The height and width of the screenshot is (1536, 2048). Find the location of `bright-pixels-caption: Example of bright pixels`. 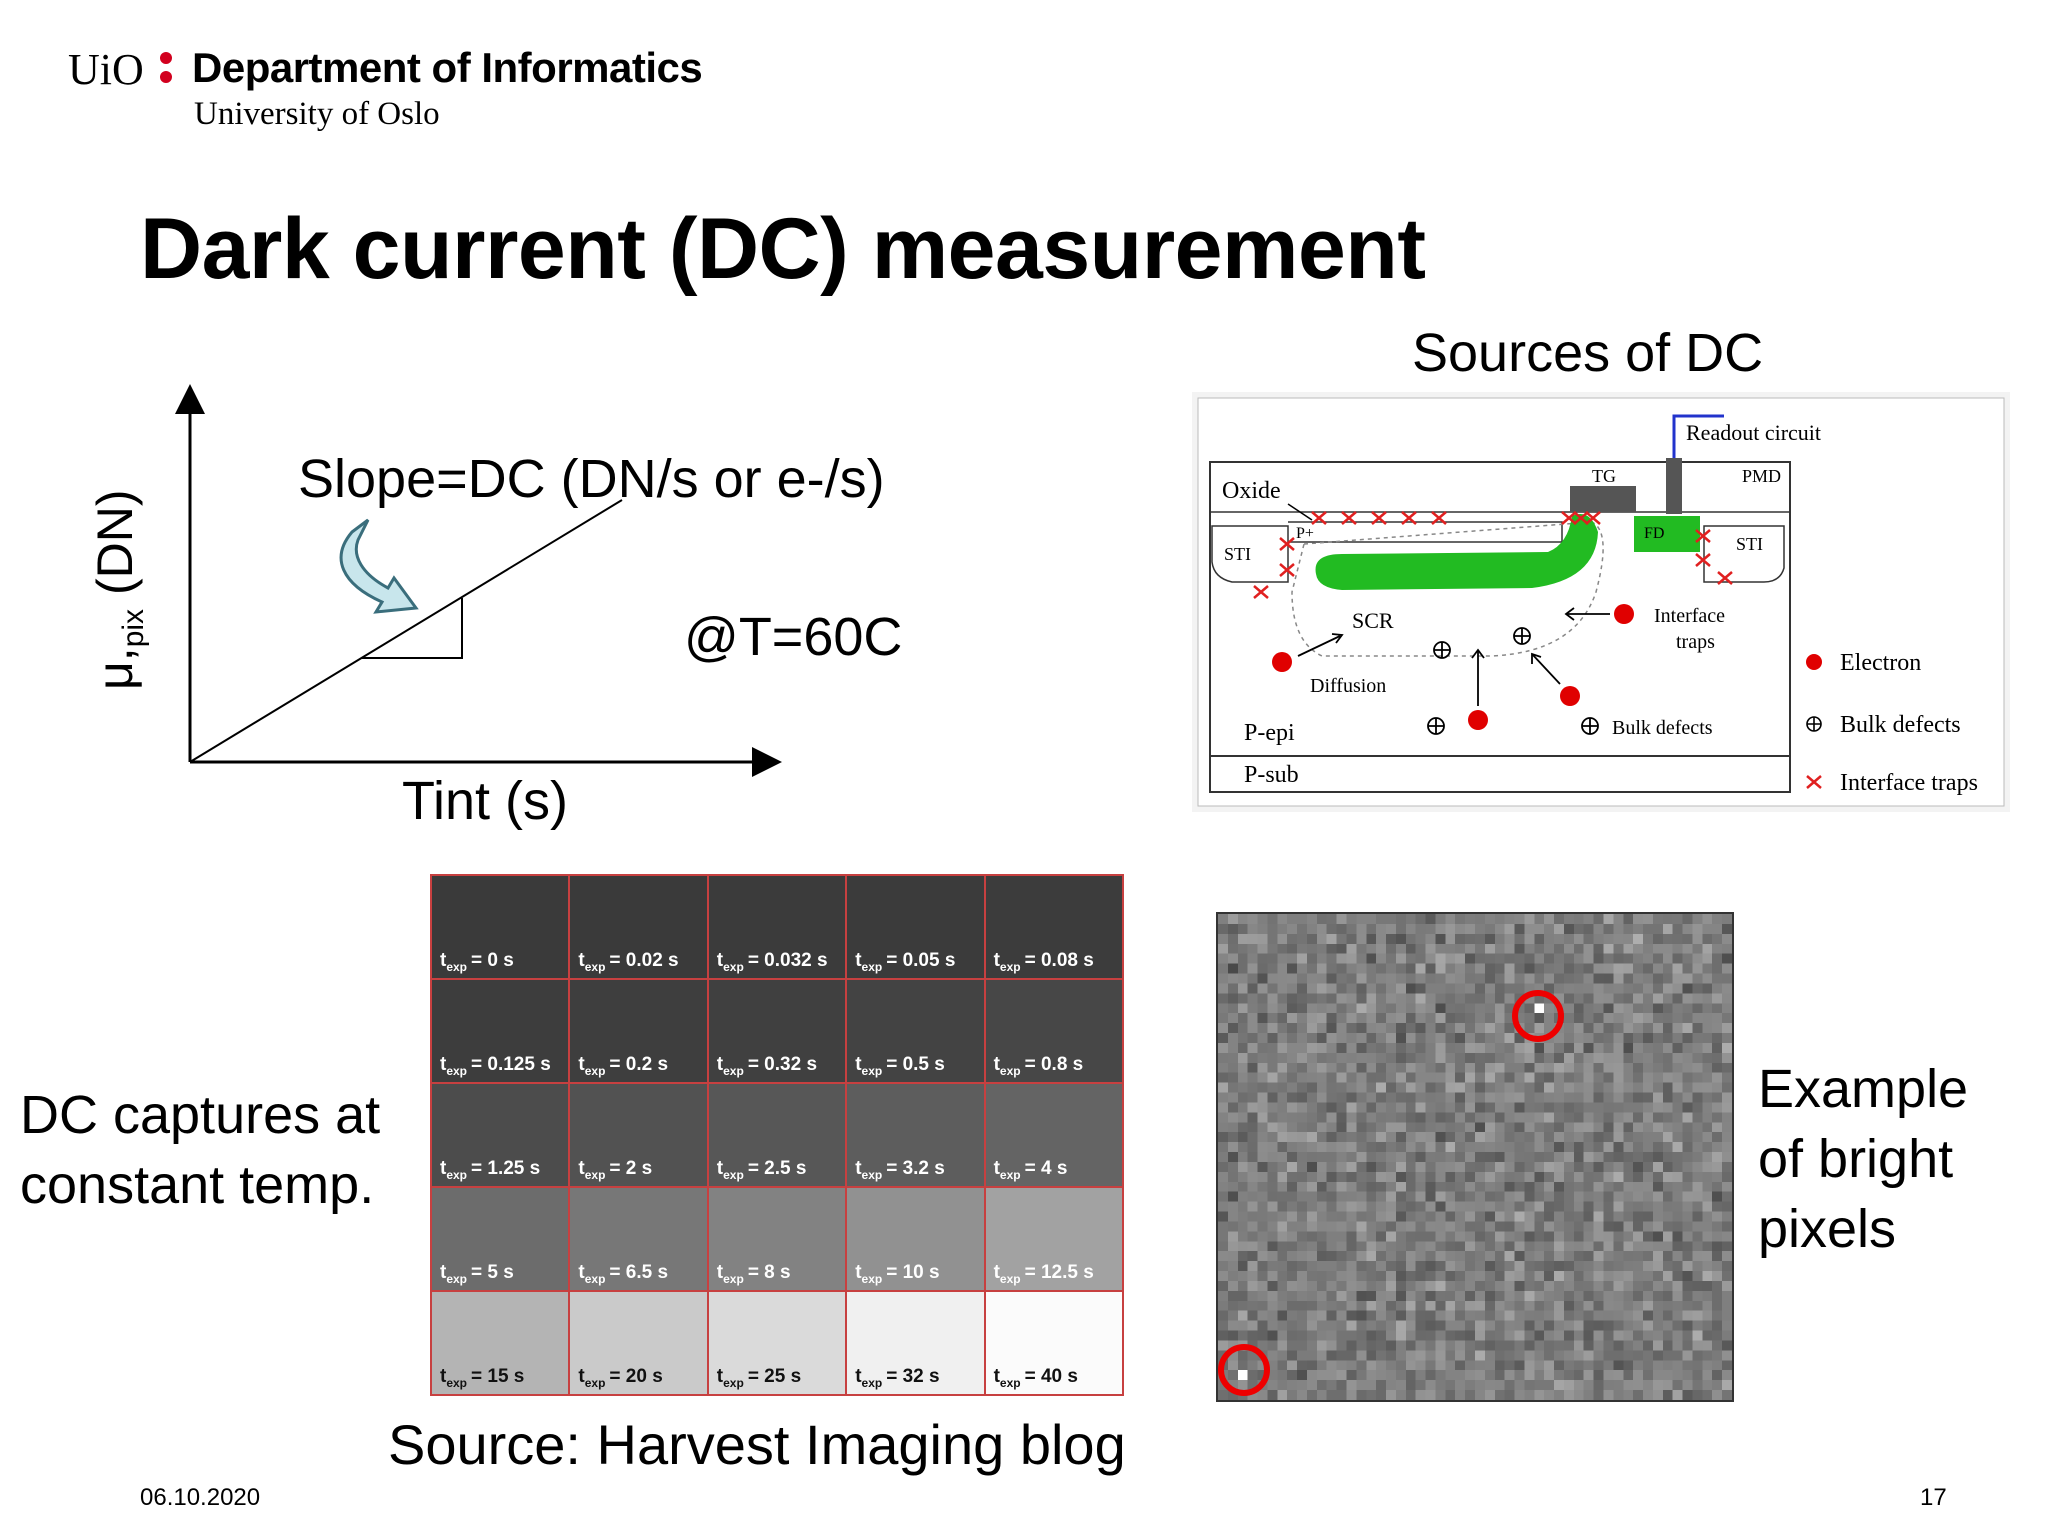

bright-pixels-caption: Example of bright pixels is located at coordinates (1863, 1159).